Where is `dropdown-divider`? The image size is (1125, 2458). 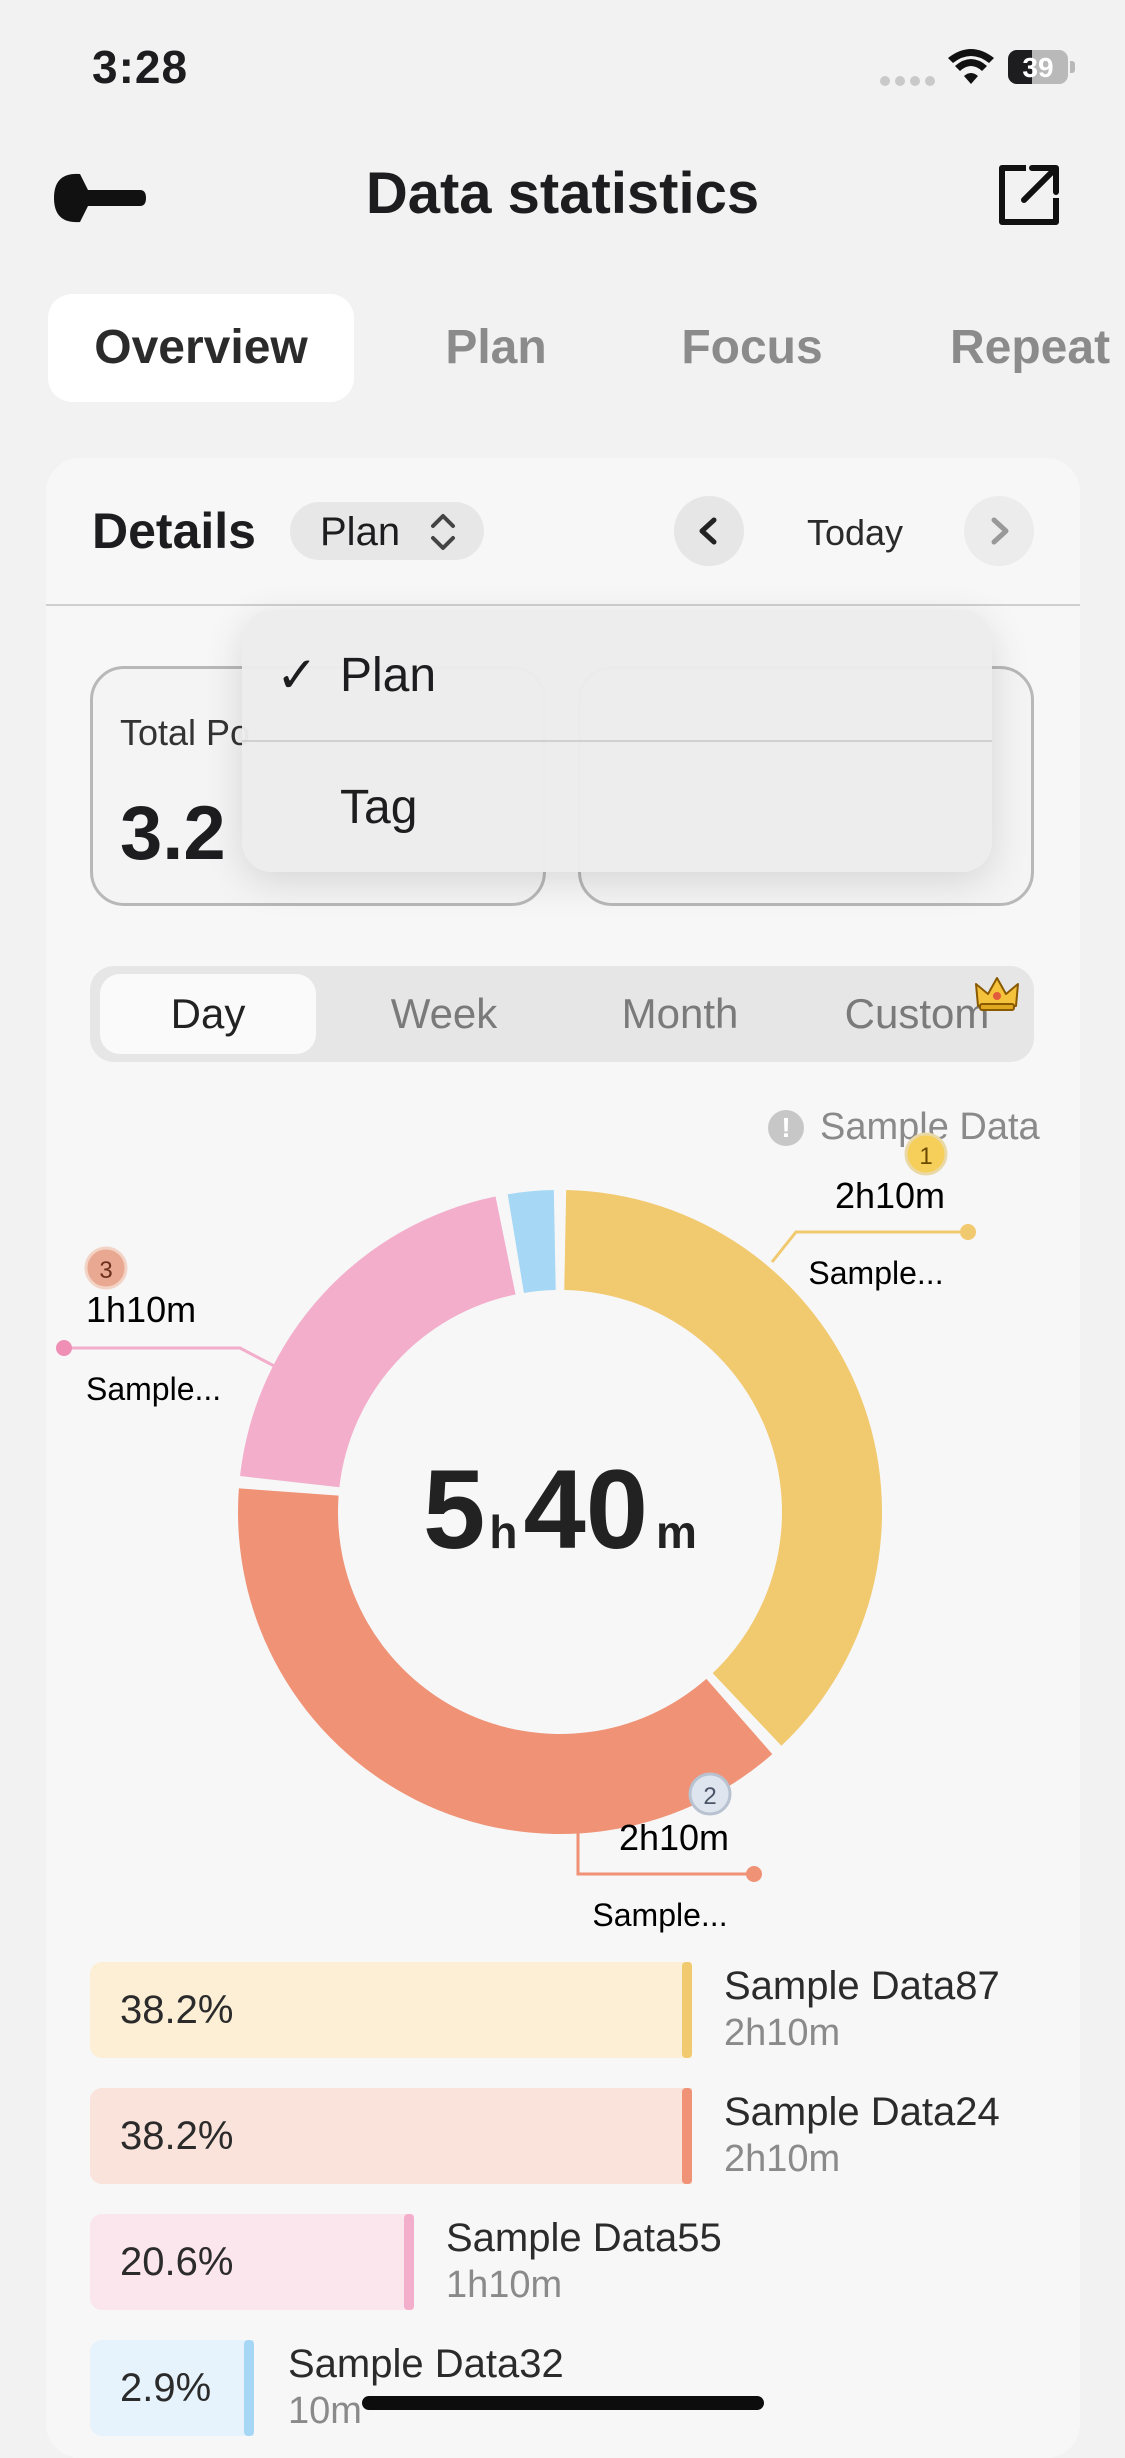 dropdown-divider is located at coordinates (617, 741).